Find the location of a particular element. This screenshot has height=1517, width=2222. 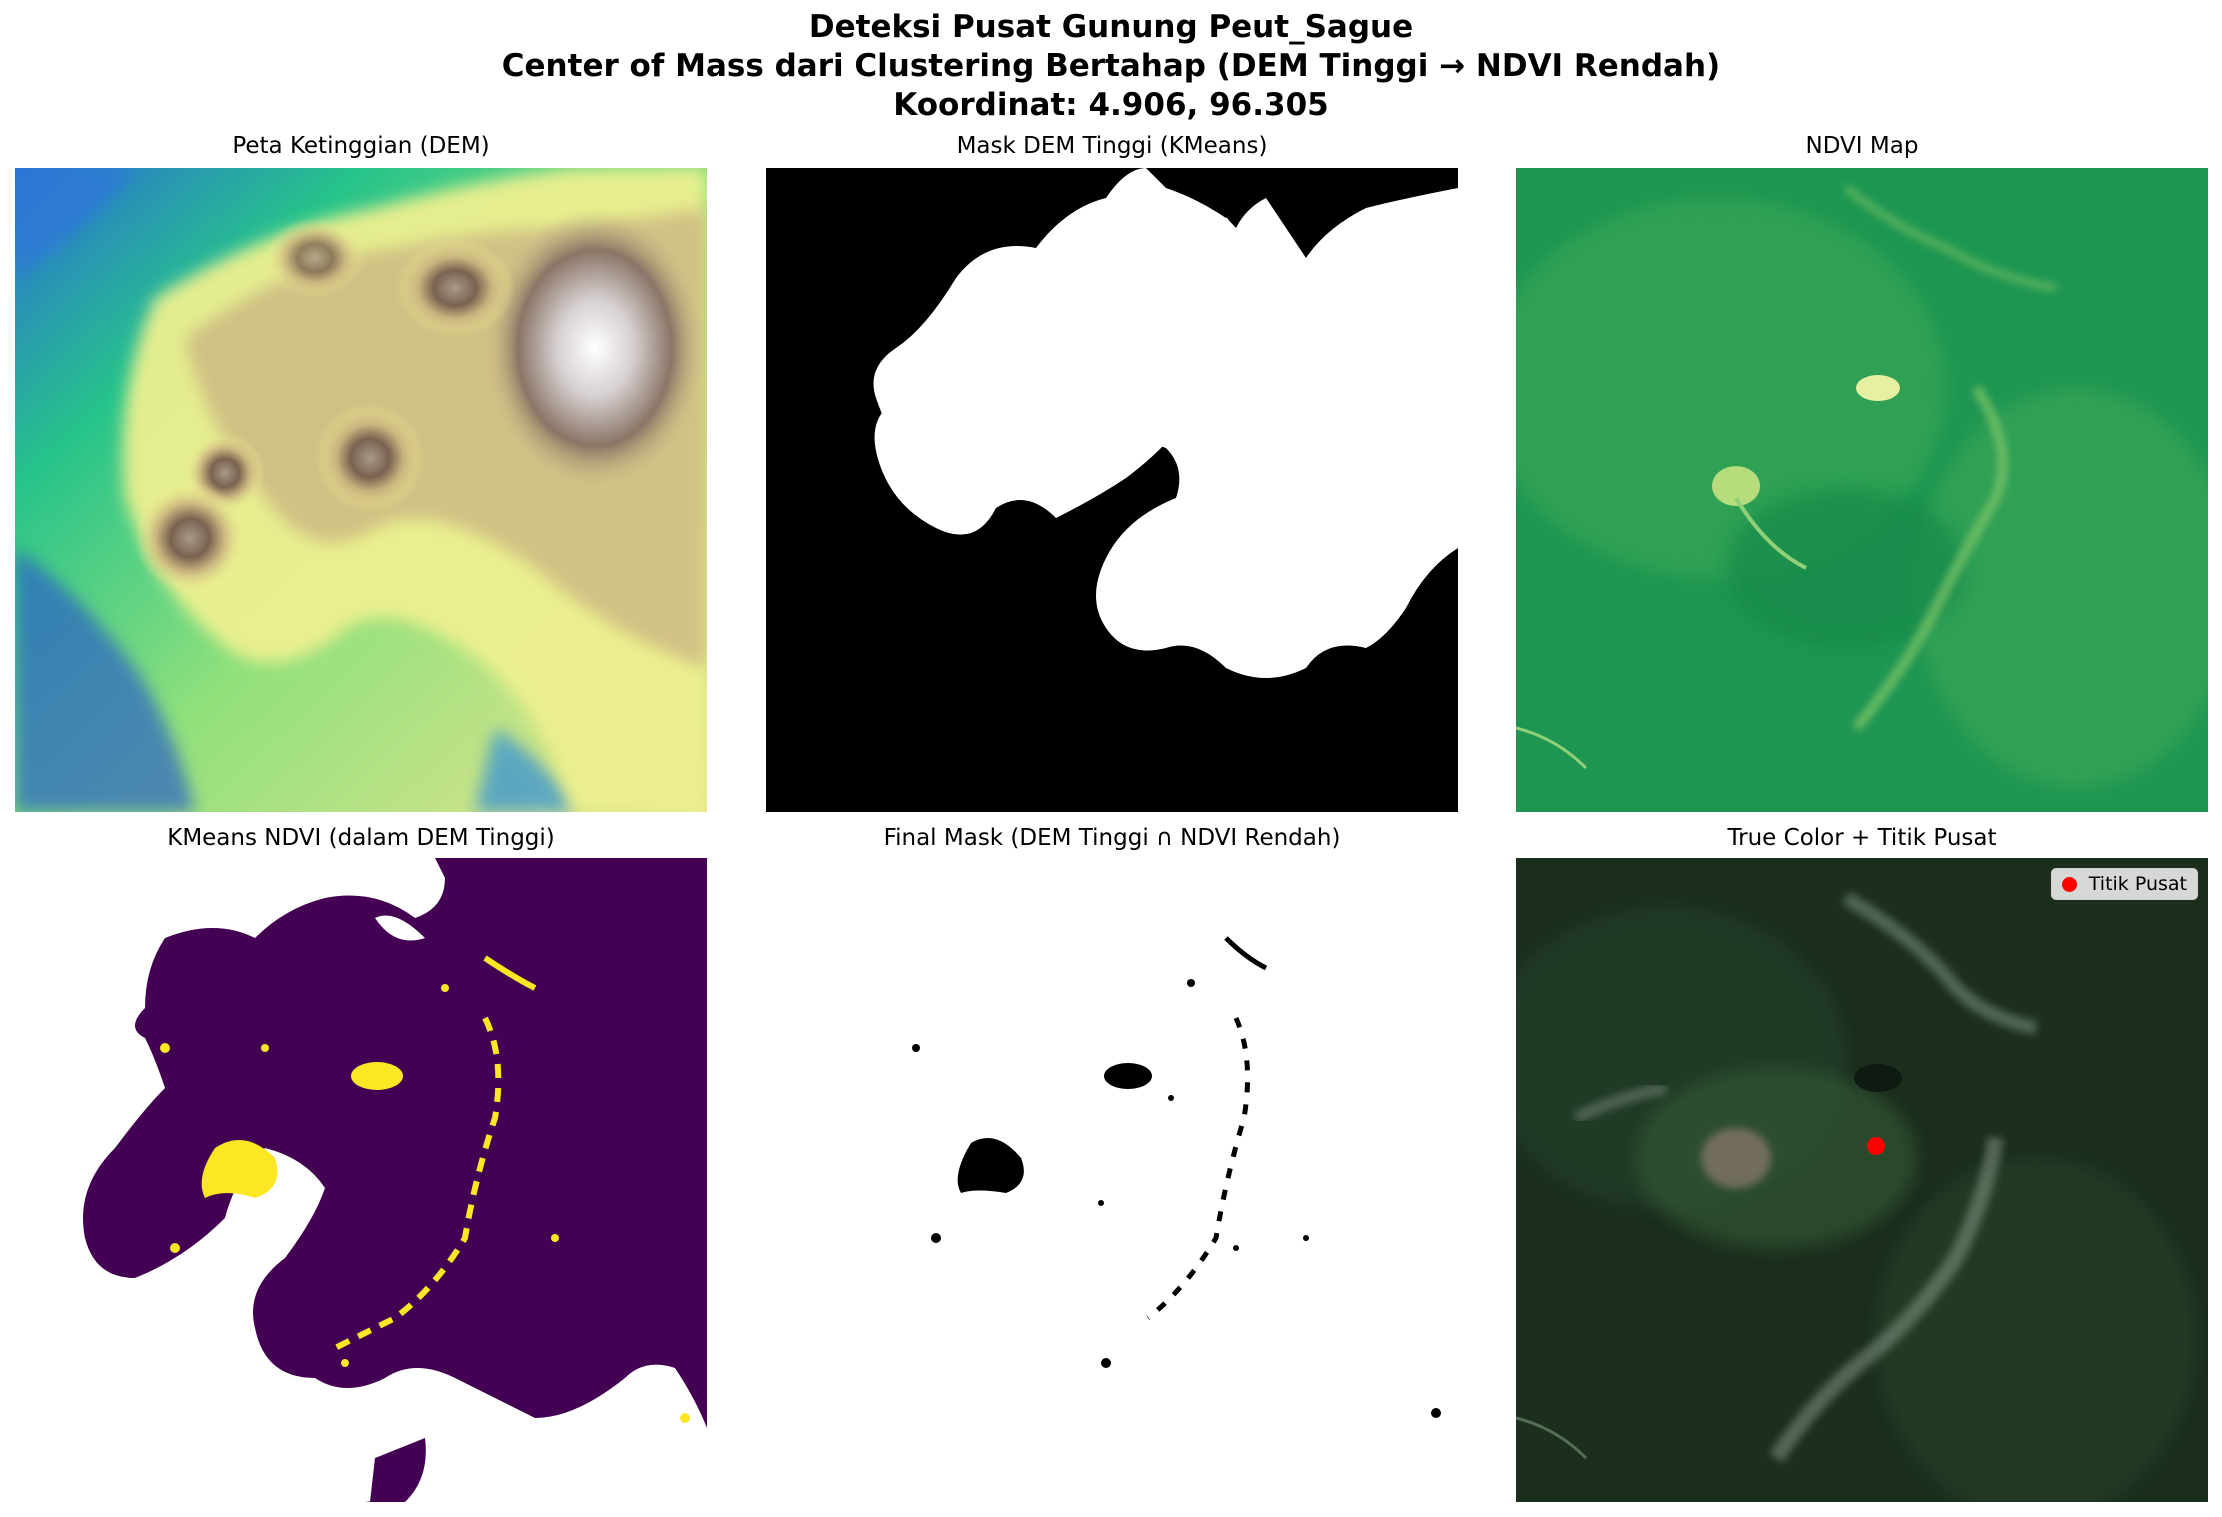

legend-marker-icon is located at coordinates (2069, 884).